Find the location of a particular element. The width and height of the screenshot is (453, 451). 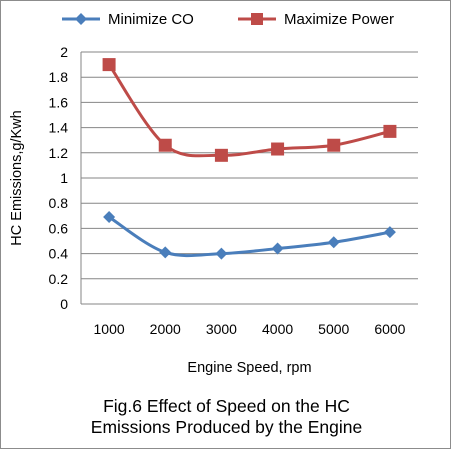

y-tick-label: 0.2 is located at coordinates (59, 279).